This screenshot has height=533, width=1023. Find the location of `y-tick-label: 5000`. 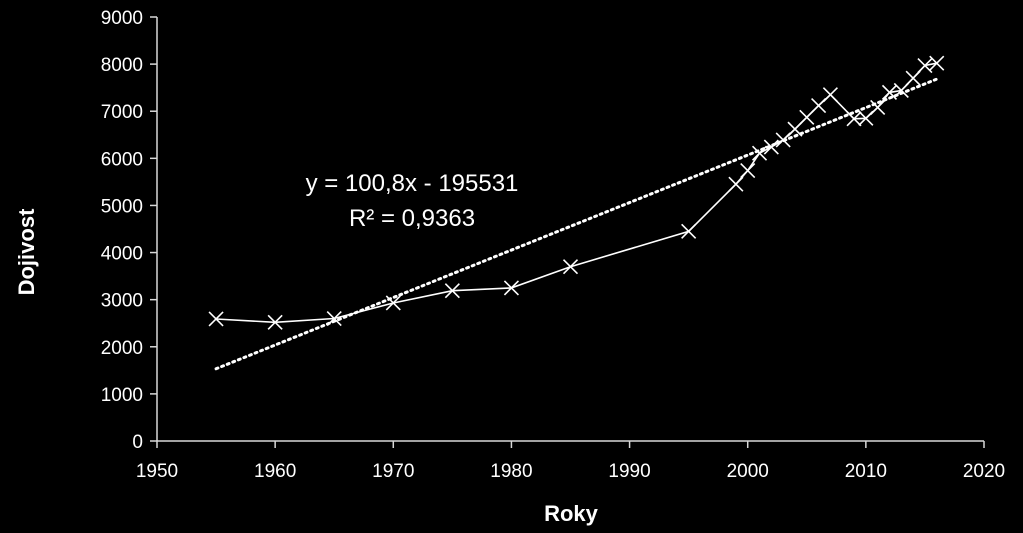

y-tick-label: 5000 is located at coordinates (122, 206).